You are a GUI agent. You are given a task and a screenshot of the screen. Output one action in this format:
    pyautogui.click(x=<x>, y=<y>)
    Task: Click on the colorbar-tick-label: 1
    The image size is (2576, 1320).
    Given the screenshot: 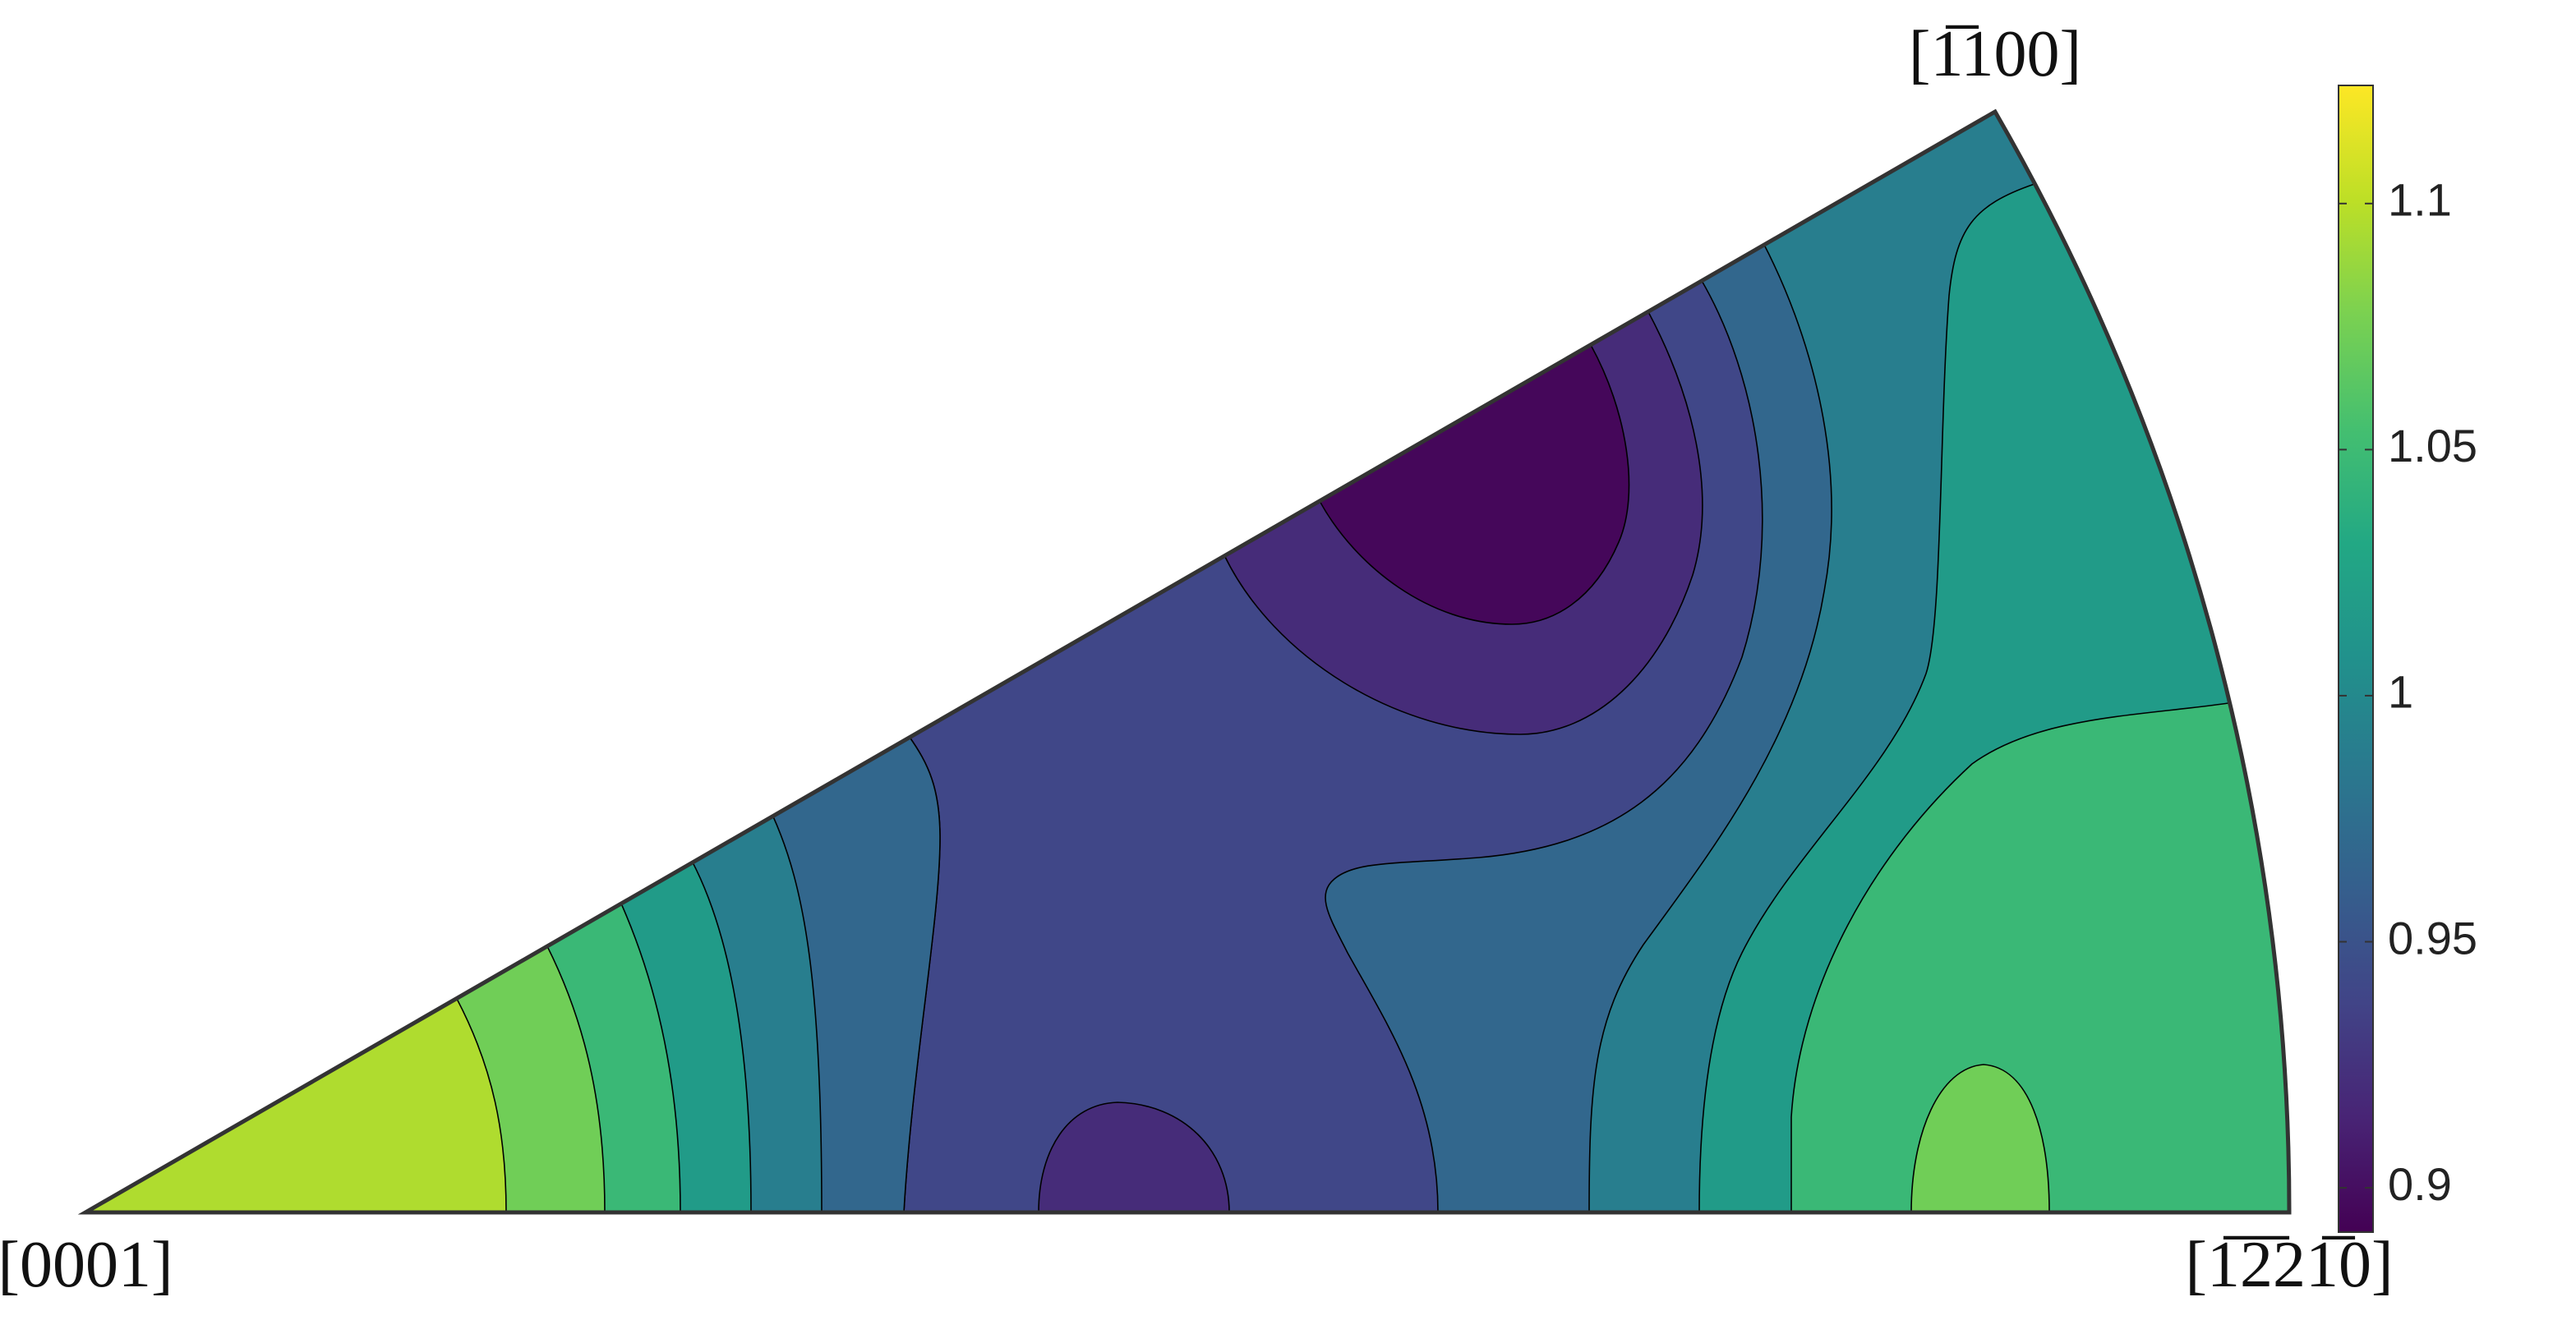 What is the action you would take?
    pyautogui.click(x=2400, y=692)
    